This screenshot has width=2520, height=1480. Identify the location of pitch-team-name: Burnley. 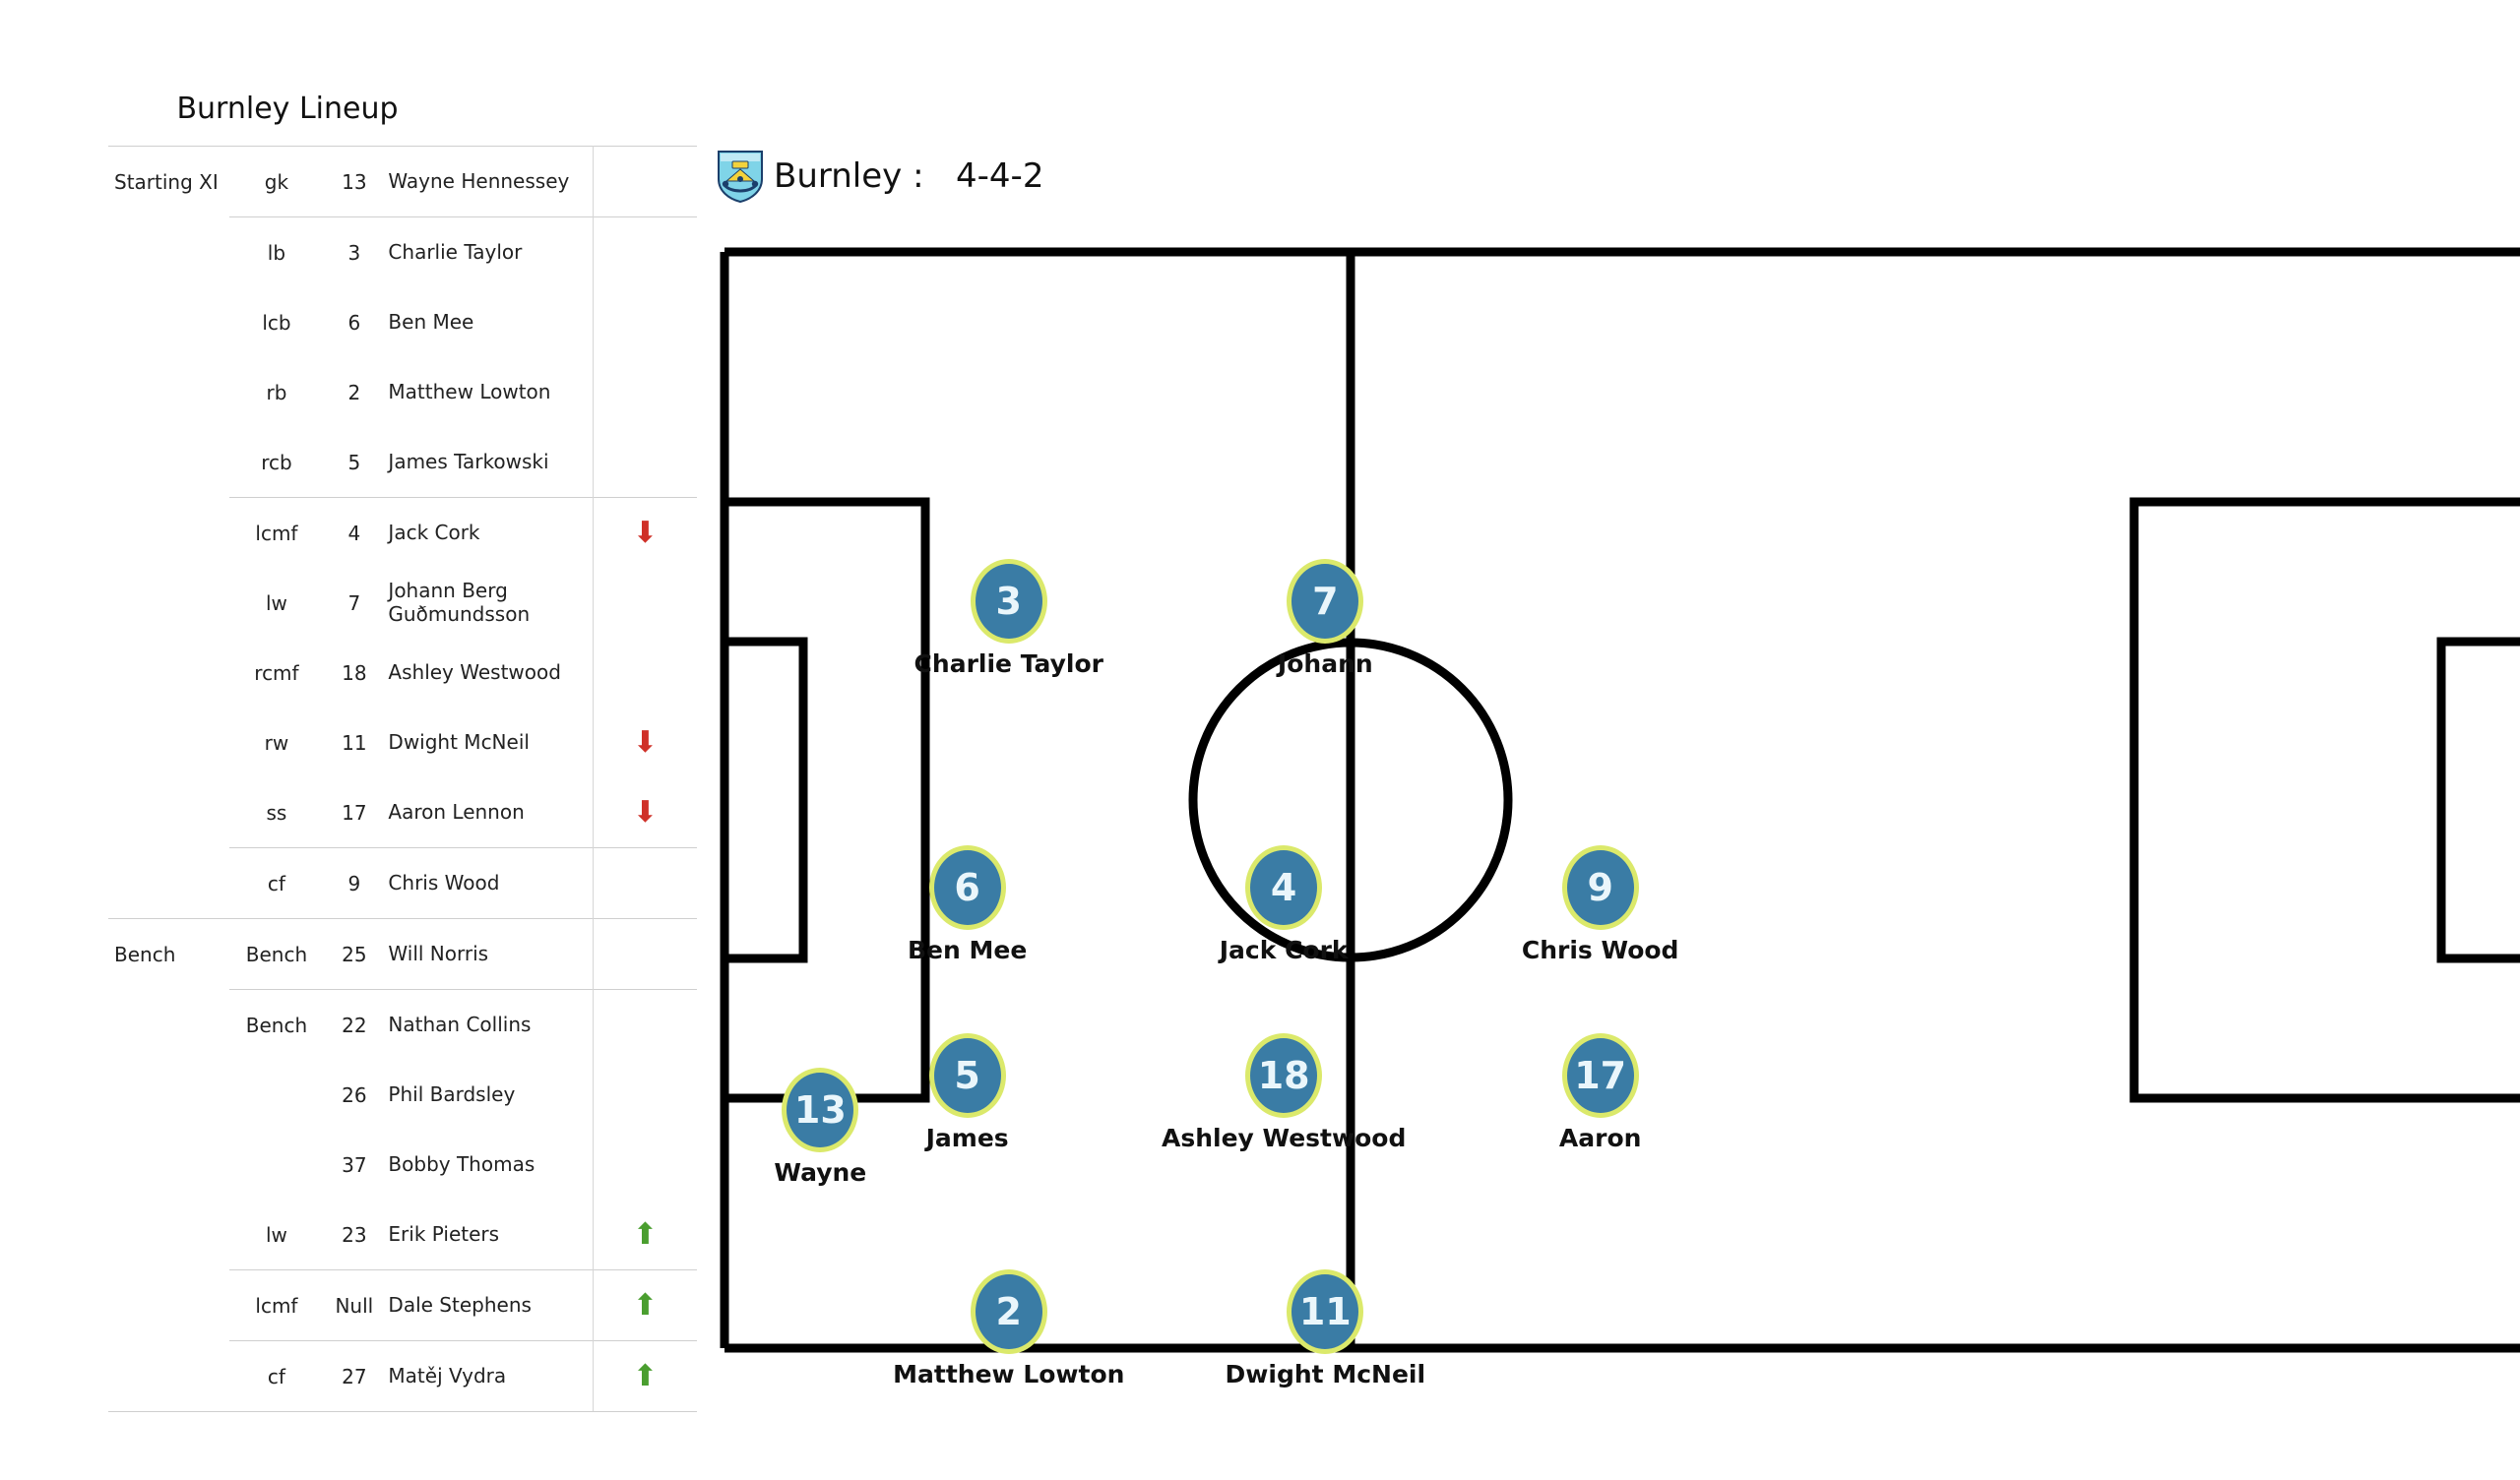
(838, 176).